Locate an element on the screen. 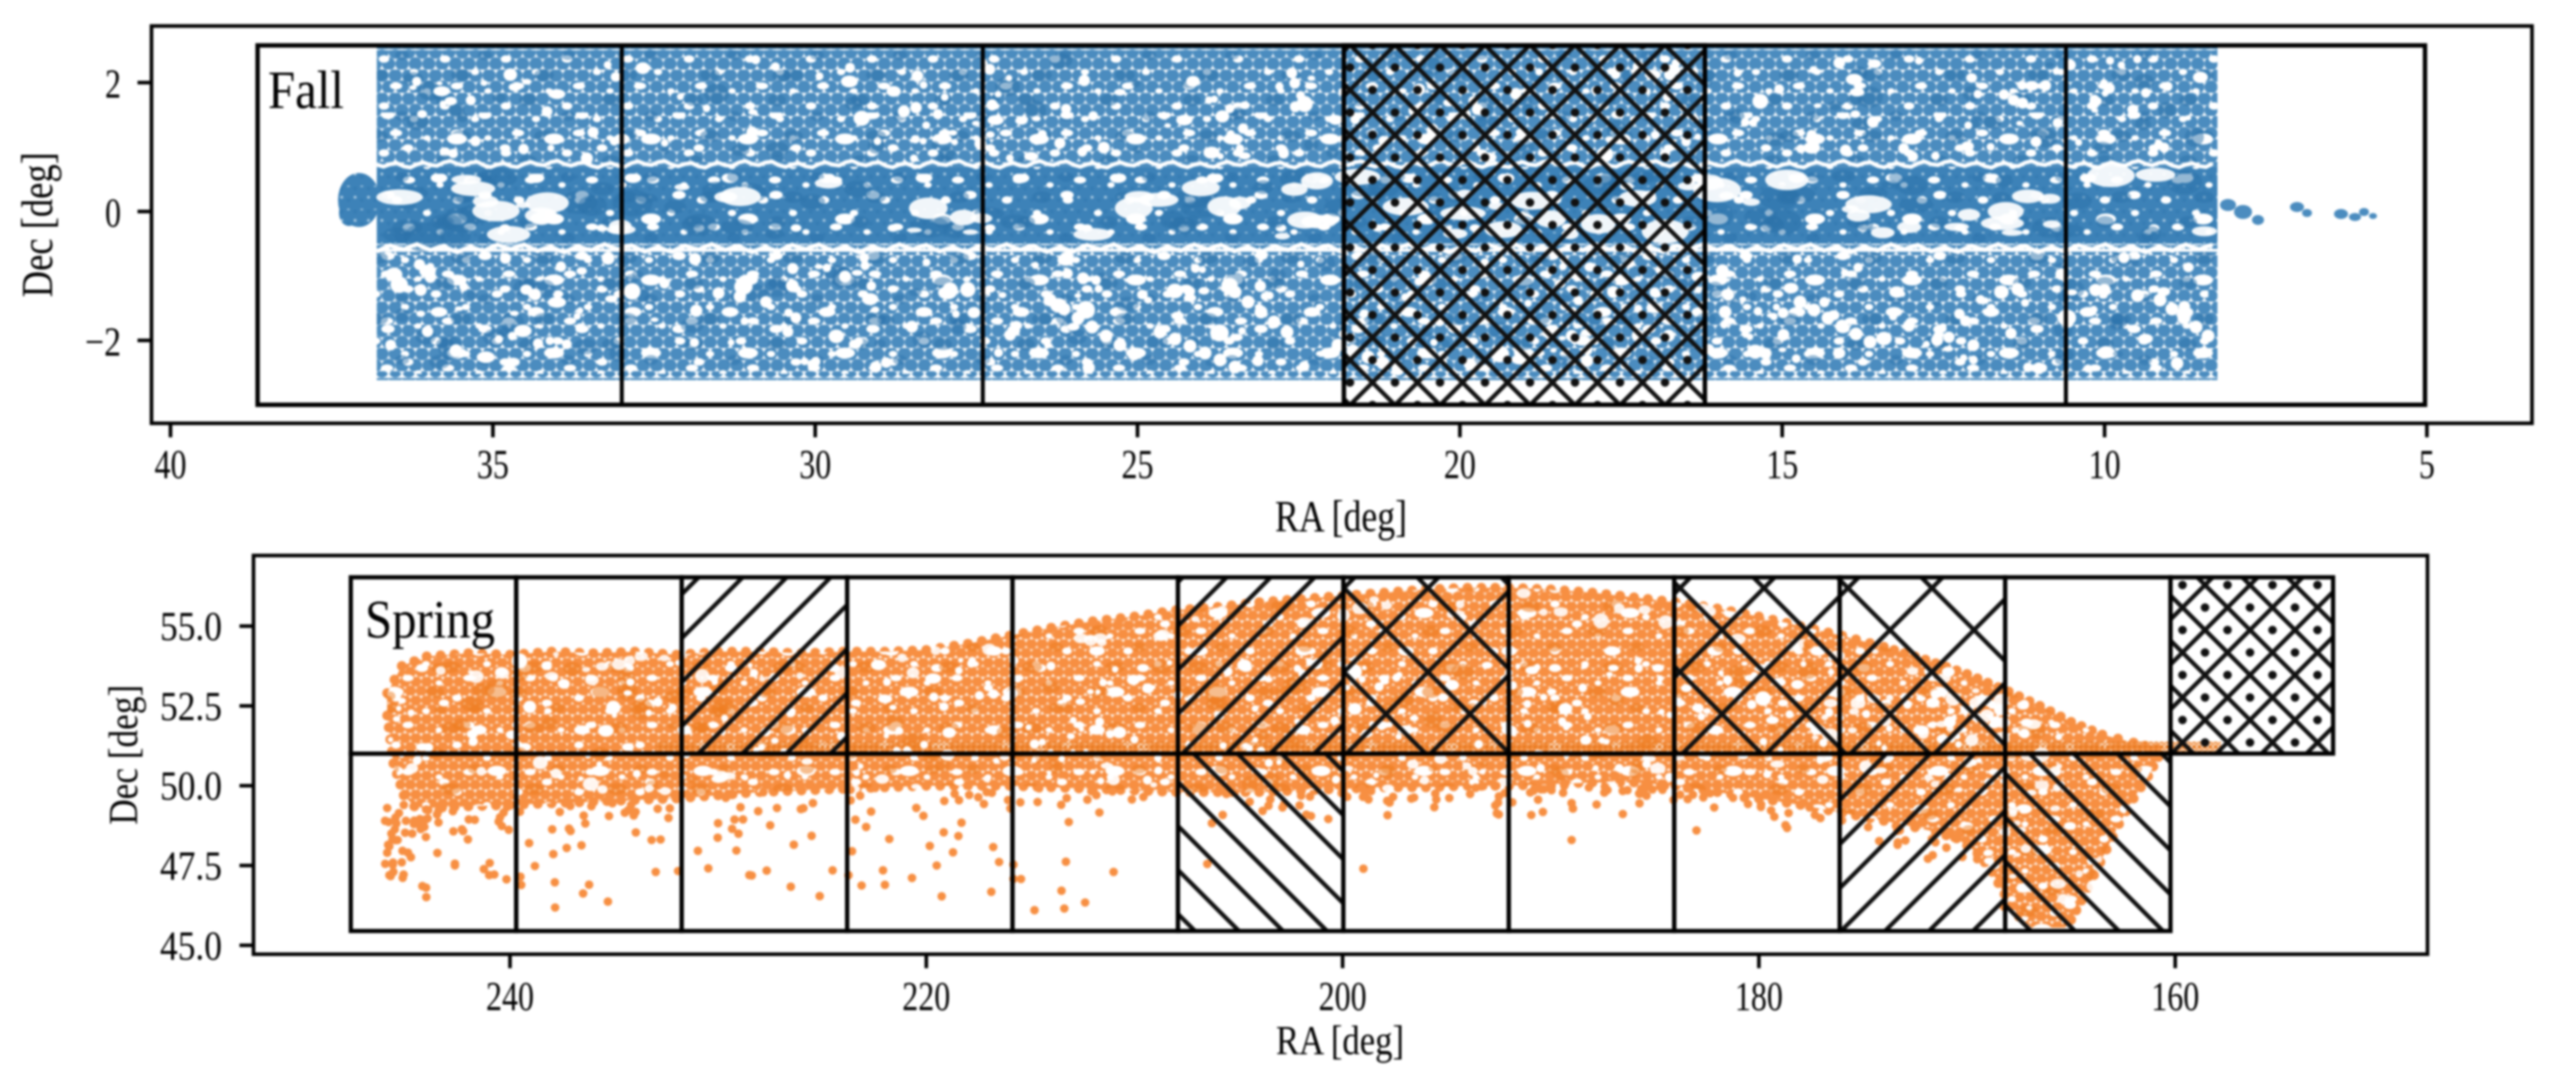 This screenshot has height=1080, width=2560. svg-text: 2 is located at coordinates (113, 84).